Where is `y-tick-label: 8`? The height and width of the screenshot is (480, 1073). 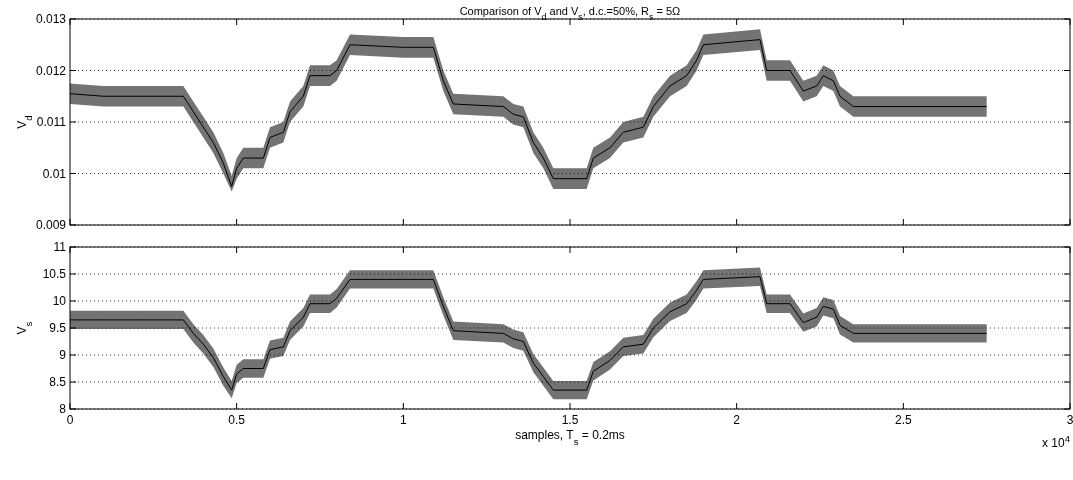 y-tick-label: 8 is located at coordinates (63, 409).